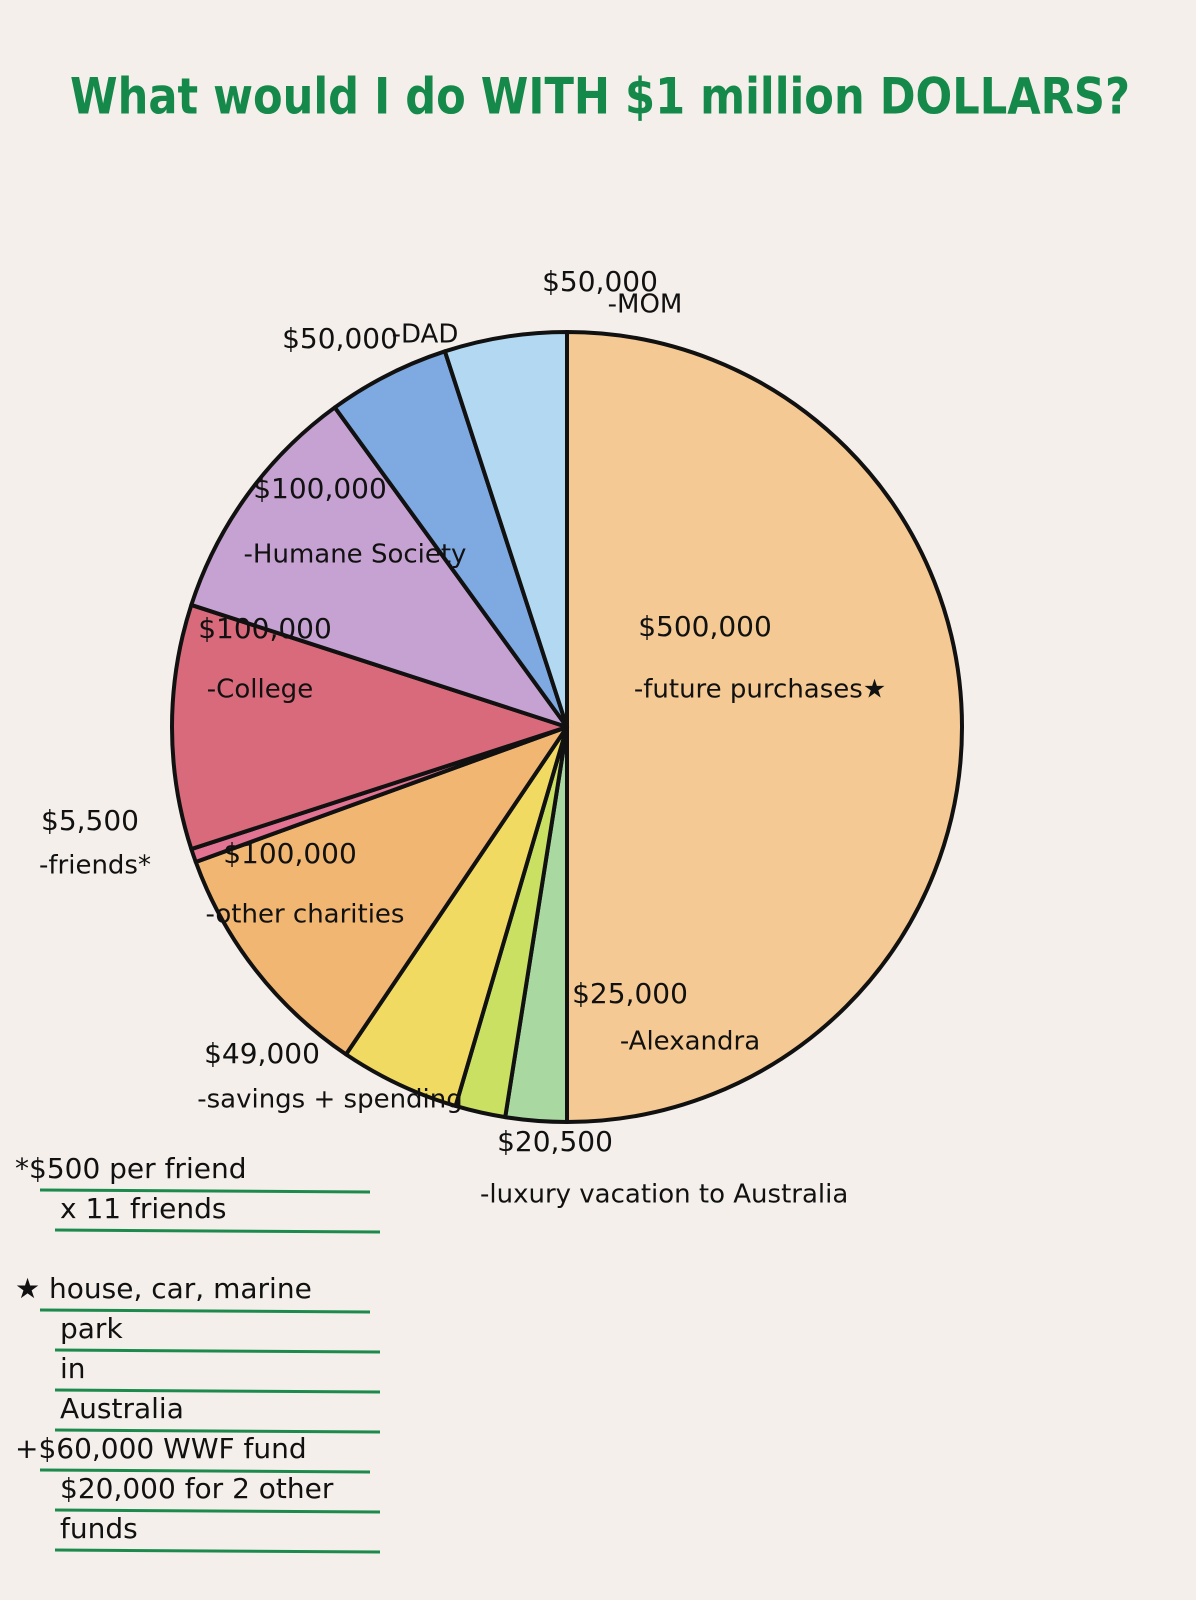 The width and height of the screenshot is (1196, 1600). Describe the element at coordinates (260, 690) in the screenshot. I see `category-label: -College` at that location.